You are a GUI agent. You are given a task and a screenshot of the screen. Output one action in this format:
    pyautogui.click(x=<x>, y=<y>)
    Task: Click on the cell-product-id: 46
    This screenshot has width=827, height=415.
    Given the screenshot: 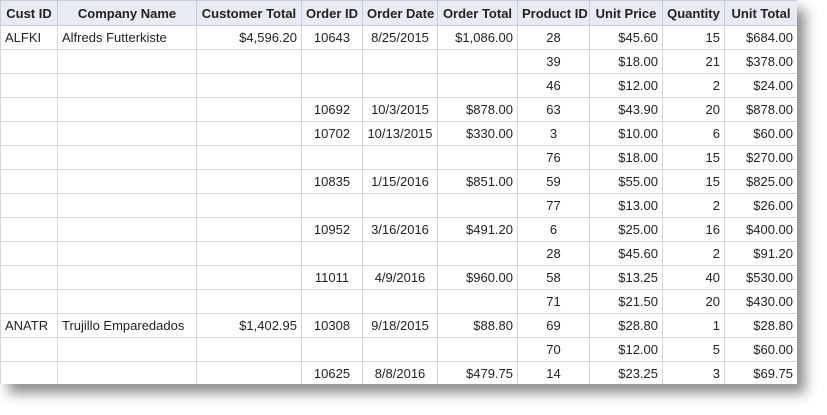 What is the action you would take?
    pyautogui.click(x=553, y=85)
    